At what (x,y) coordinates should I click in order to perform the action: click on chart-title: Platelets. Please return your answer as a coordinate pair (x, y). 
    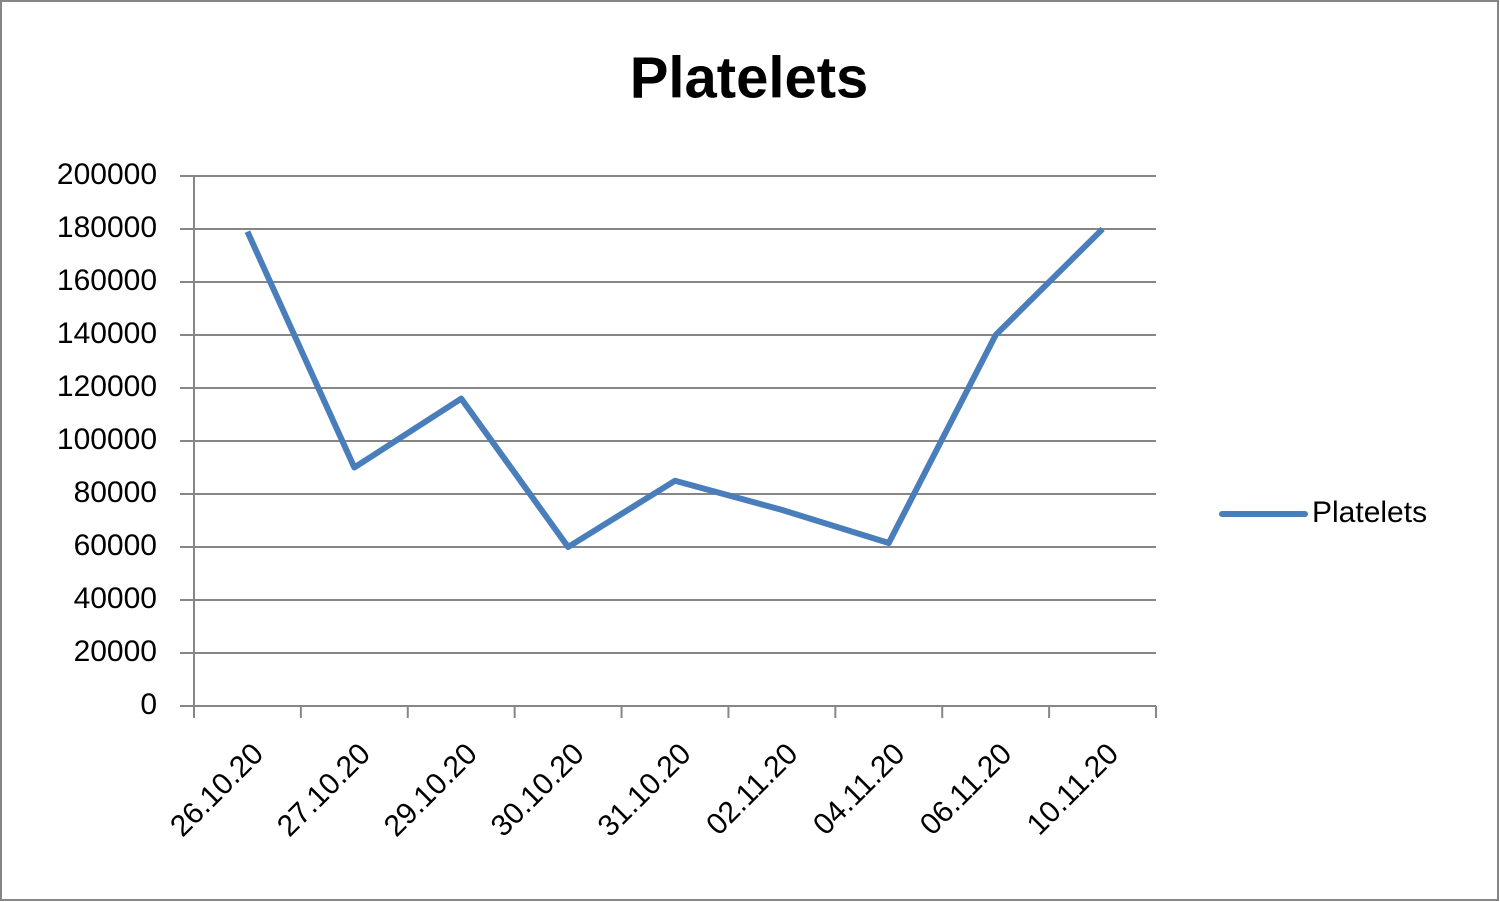
    Looking at the image, I should click on (749, 77).